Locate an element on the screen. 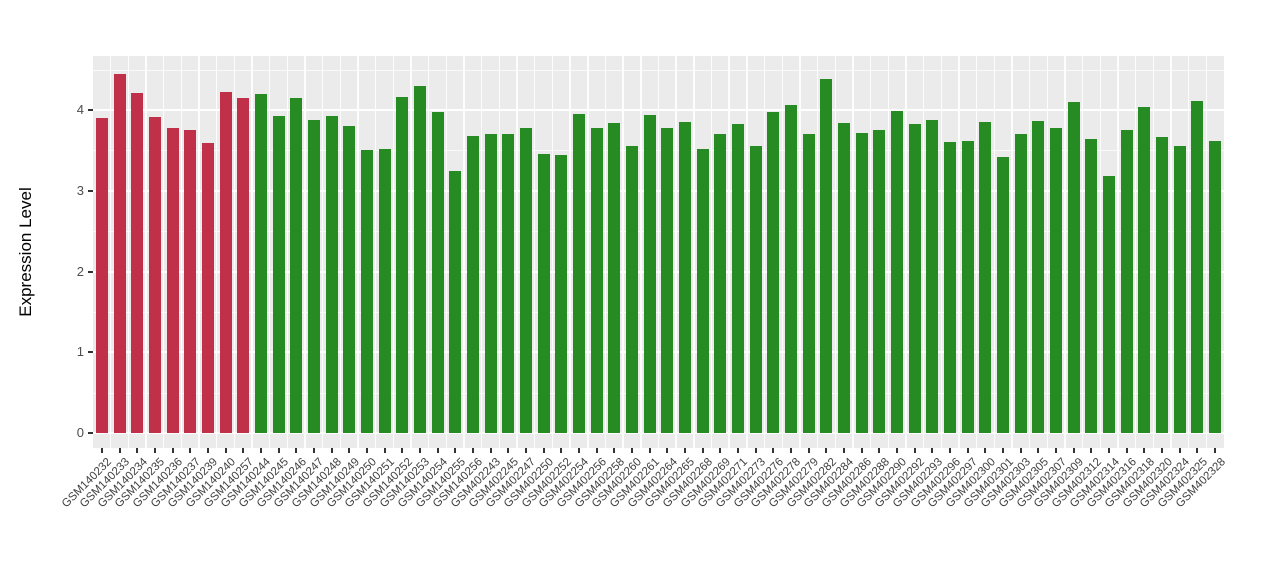 The image size is (1280, 580). bar-GSM140251 is located at coordinates (384, 290).